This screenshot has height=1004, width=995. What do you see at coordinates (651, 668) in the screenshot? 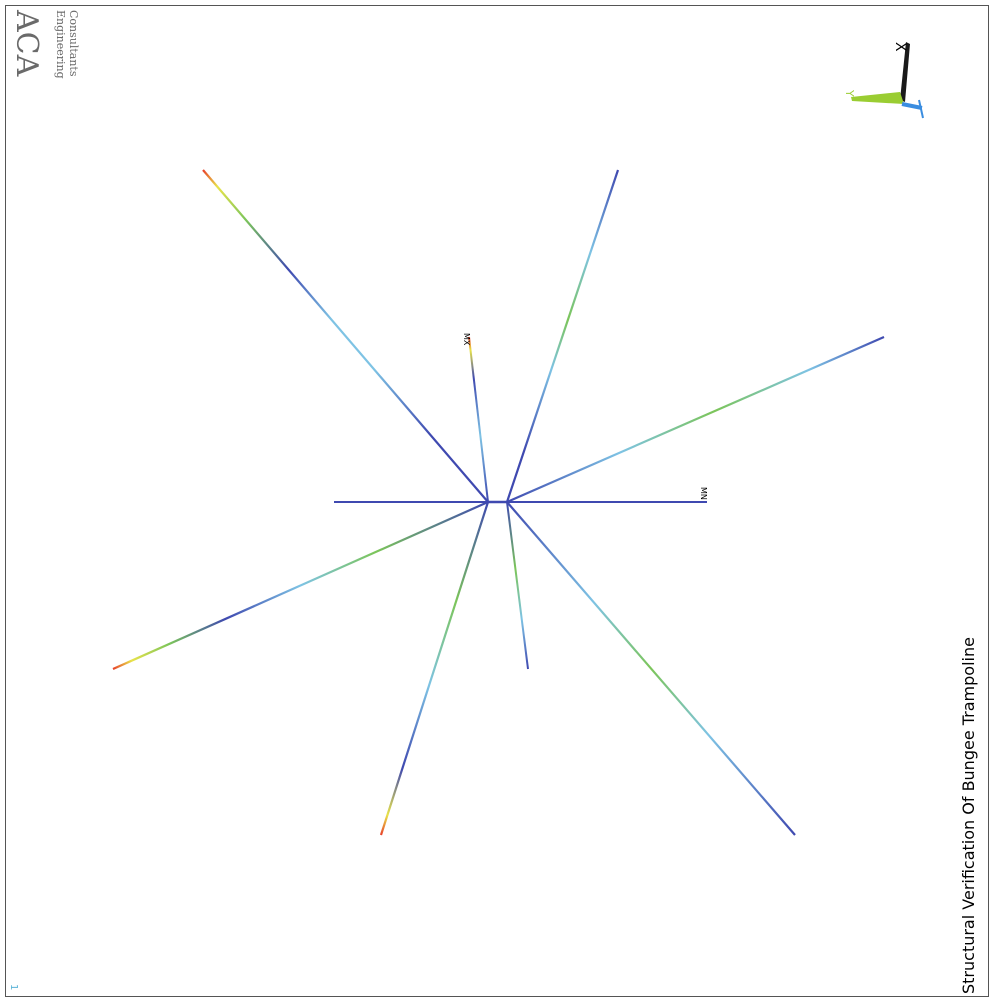
I see `member-lower-right` at bounding box center [651, 668].